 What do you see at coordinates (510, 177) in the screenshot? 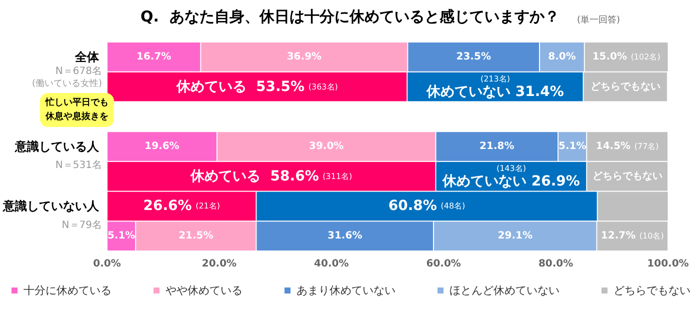
I see `data-label: (143名) 休めていない 26.9%` at bounding box center [510, 177].